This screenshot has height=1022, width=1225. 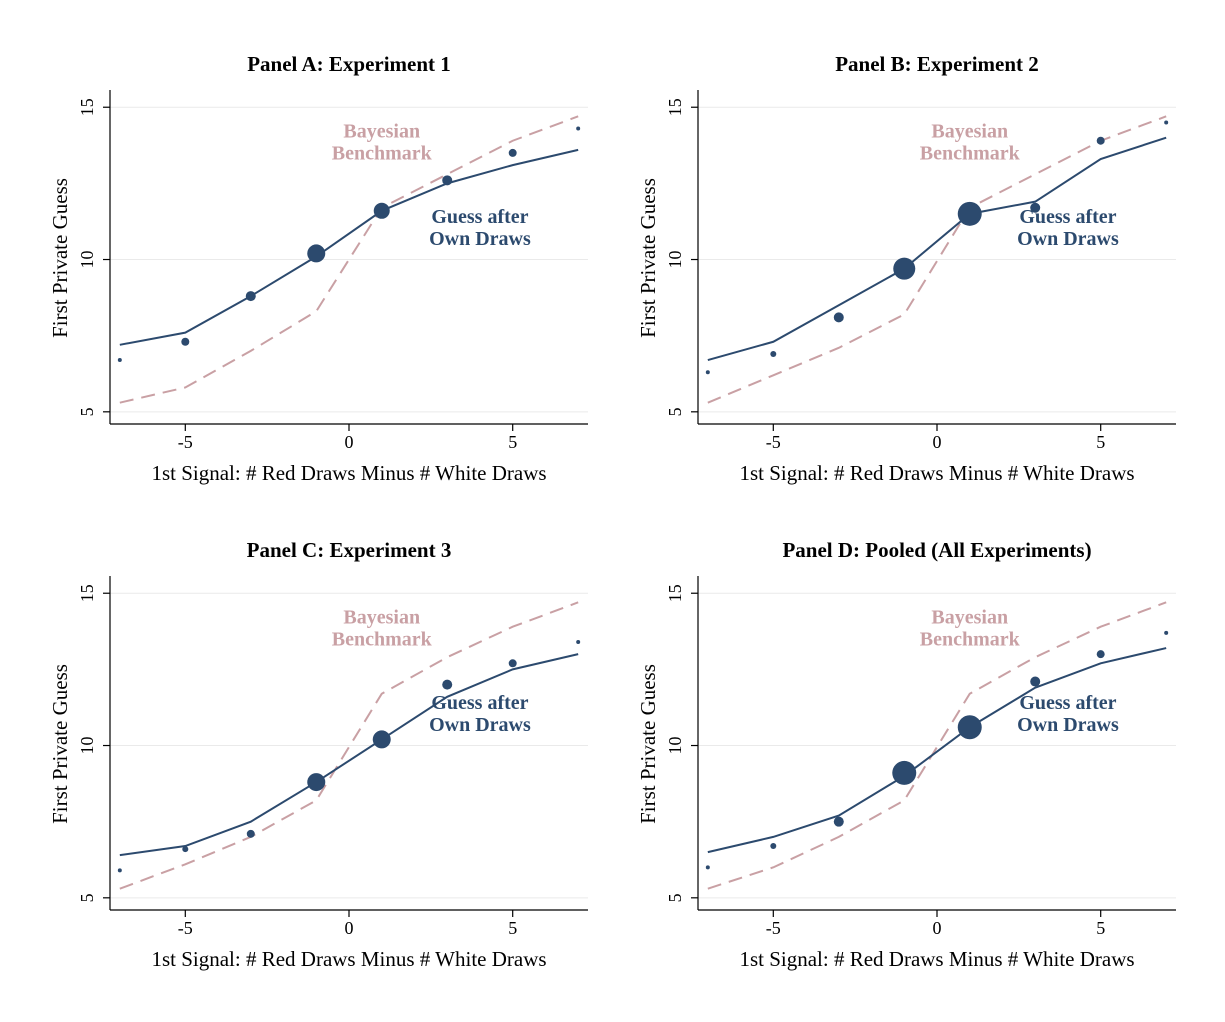 I want to click on panel-title: Panel C: Experiment 3, so click(x=349, y=550).